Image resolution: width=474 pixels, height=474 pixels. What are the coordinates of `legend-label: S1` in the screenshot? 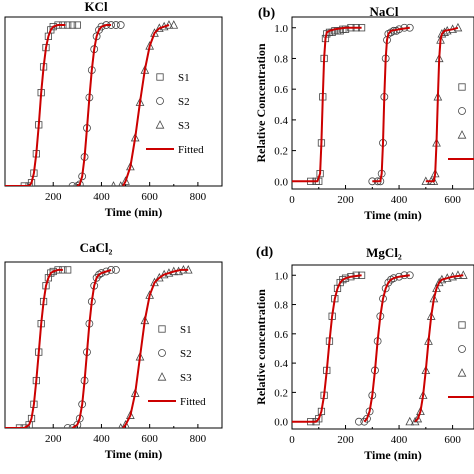 It's located at (186, 330).